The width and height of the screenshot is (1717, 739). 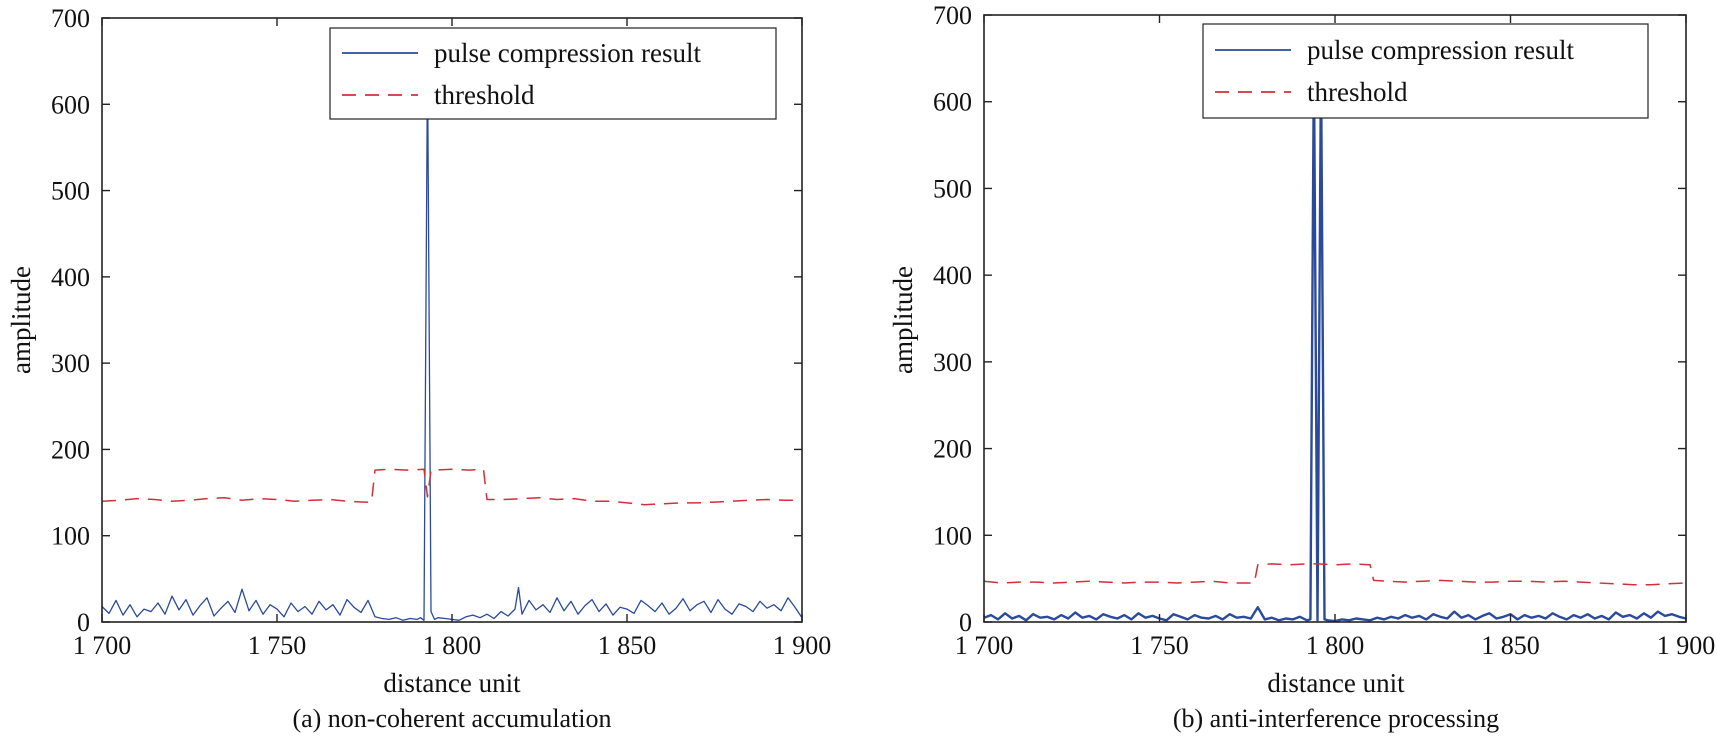 What do you see at coordinates (952, 15) in the screenshot?
I see `panel-b-y-tick-label: 700` at bounding box center [952, 15].